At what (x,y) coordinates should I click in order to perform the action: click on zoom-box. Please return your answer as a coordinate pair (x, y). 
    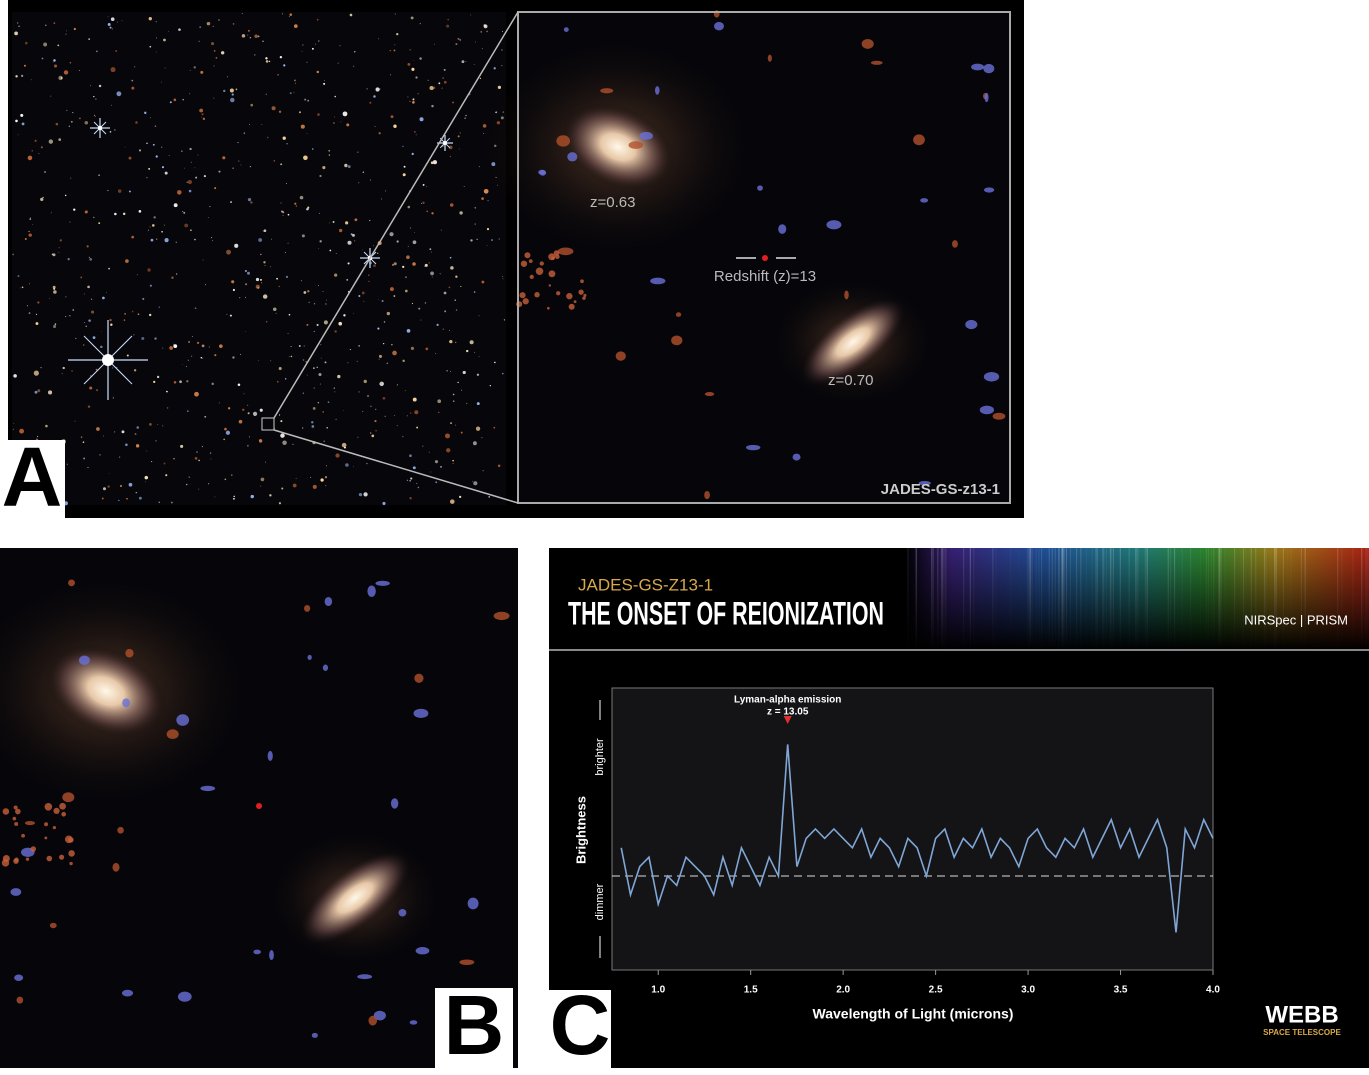
    Looking at the image, I should click on (268, 424).